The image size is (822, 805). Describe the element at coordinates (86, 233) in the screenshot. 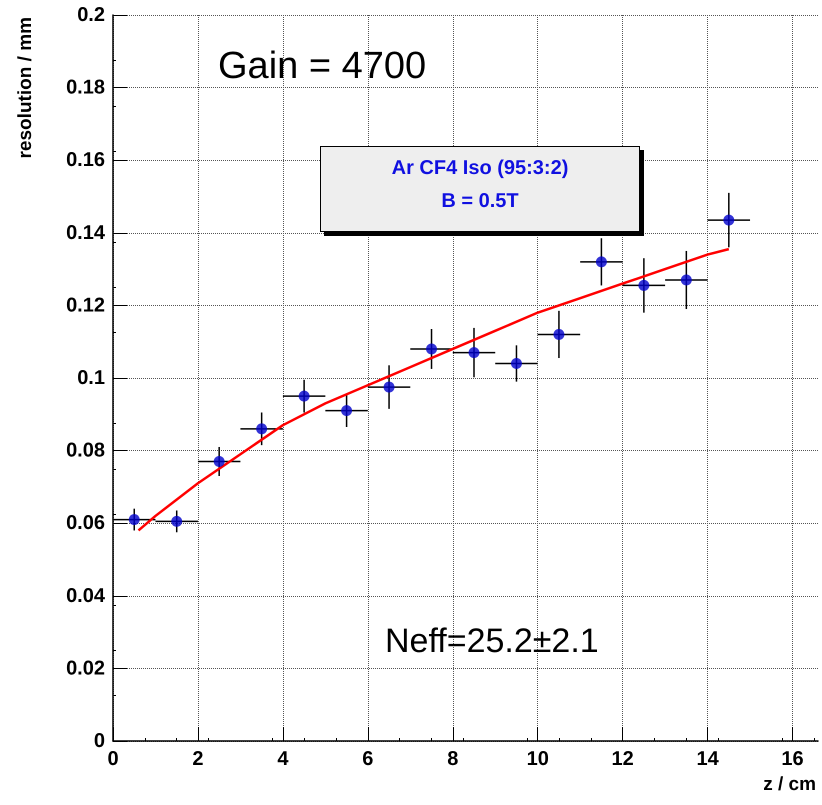

I see `y-tick-label: 0.14` at that location.